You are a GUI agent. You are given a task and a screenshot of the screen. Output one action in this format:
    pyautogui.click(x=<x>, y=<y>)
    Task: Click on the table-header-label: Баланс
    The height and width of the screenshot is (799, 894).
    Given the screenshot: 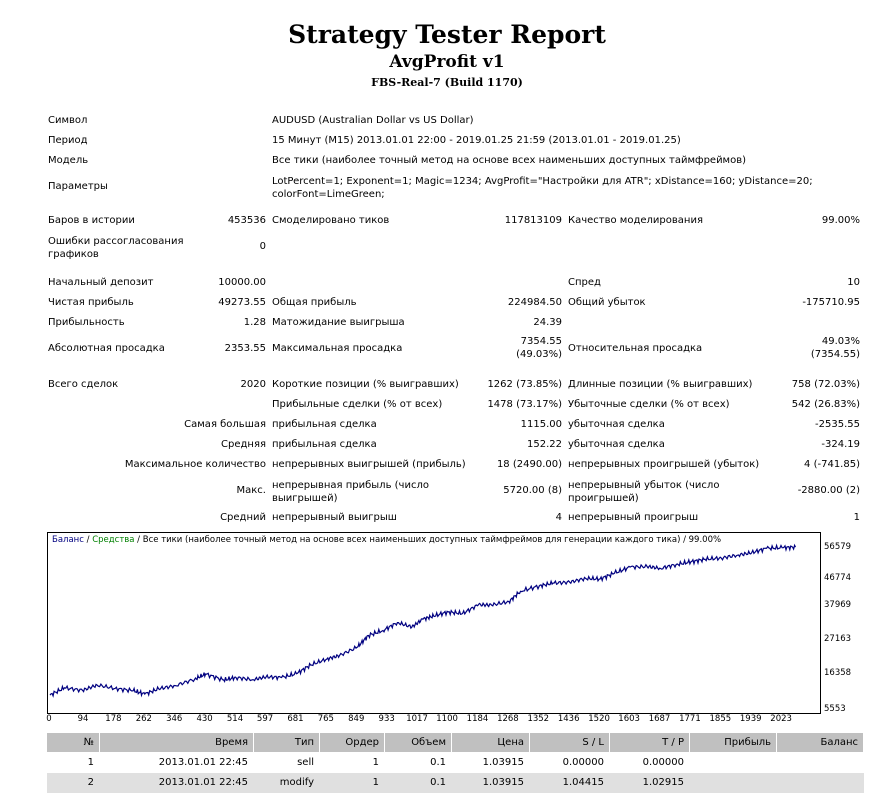 What is the action you would take?
    pyautogui.click(x=839, y=742)
    